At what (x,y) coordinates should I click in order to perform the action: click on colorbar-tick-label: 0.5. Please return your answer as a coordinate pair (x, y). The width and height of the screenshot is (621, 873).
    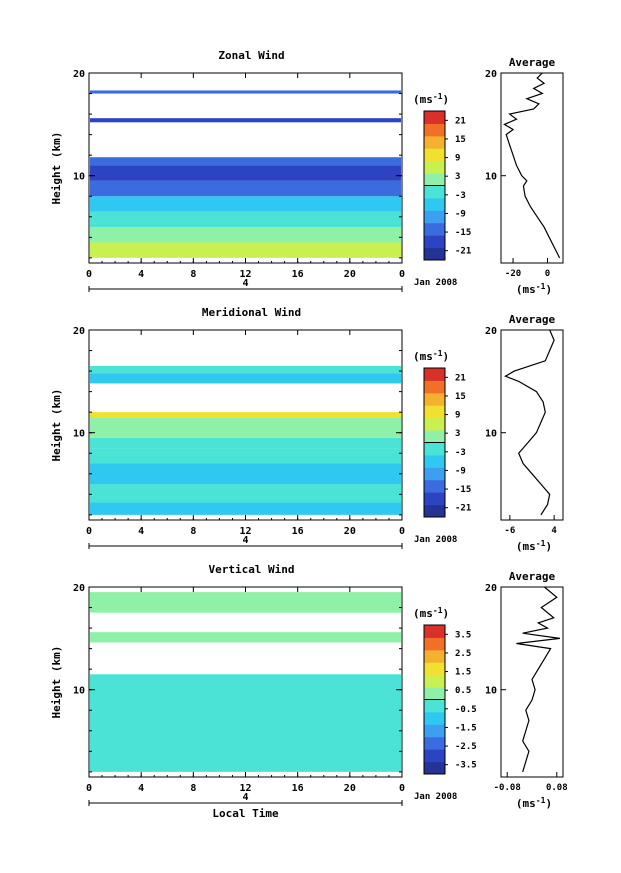
    Looking at the image, I should click on (463, 691).